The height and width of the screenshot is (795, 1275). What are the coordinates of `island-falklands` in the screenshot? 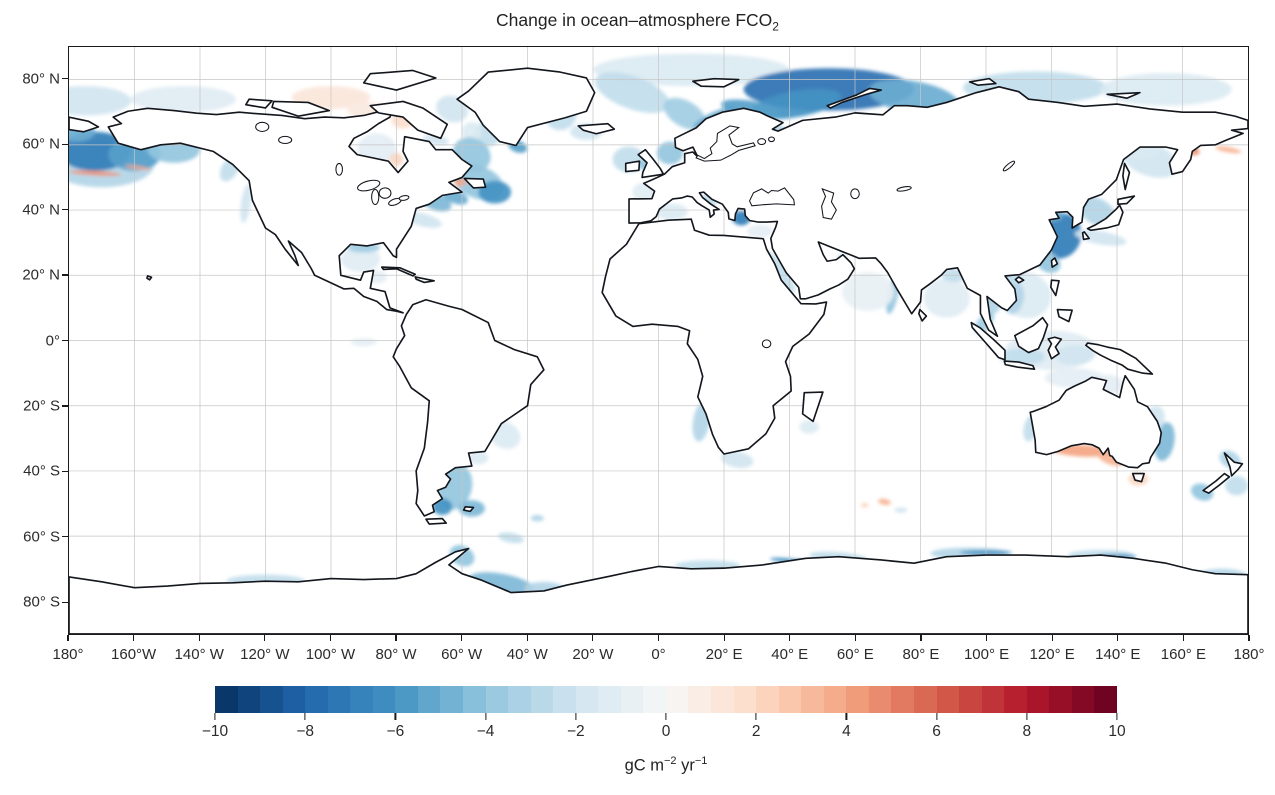 It's located at (468, 509).